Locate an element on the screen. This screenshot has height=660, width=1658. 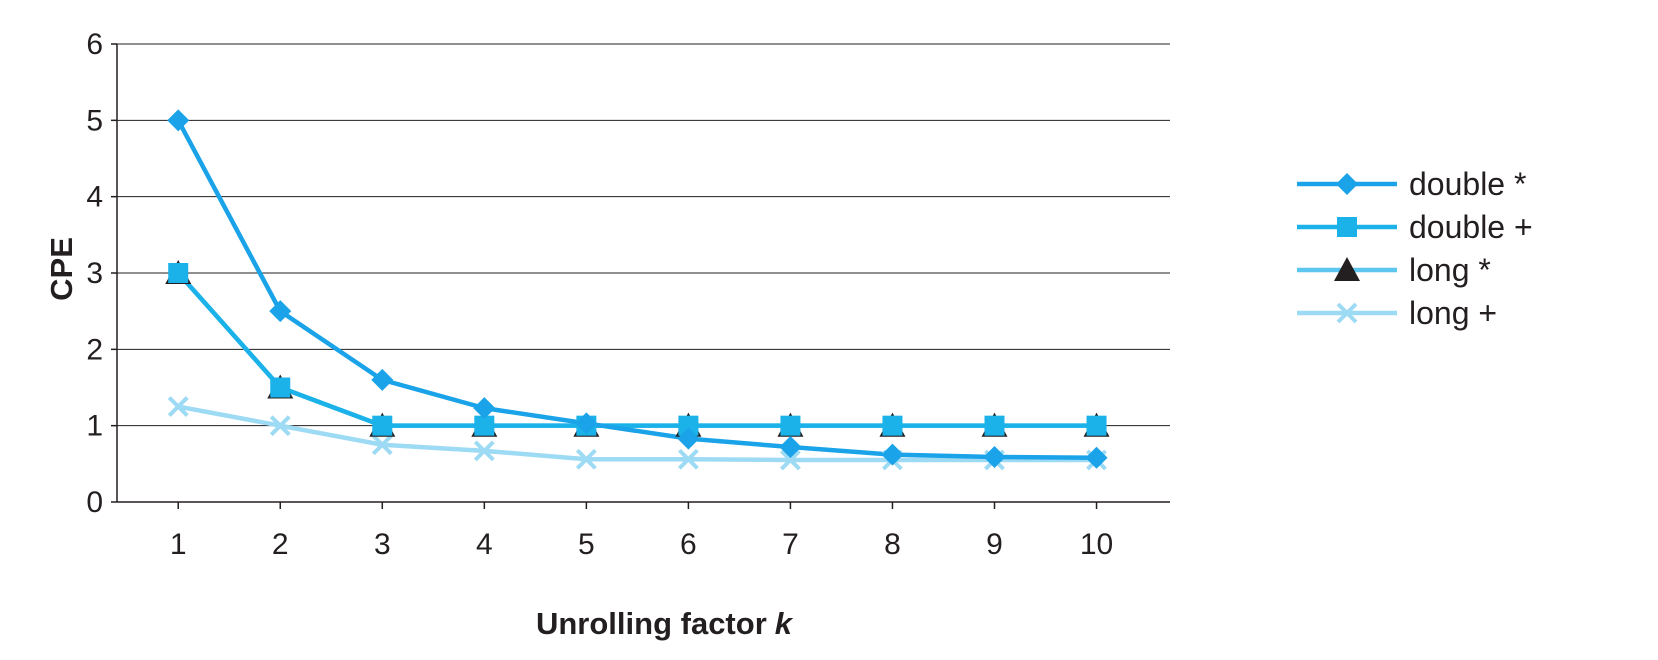
y-axis-title: CPE is located at coordinates (61, 269).